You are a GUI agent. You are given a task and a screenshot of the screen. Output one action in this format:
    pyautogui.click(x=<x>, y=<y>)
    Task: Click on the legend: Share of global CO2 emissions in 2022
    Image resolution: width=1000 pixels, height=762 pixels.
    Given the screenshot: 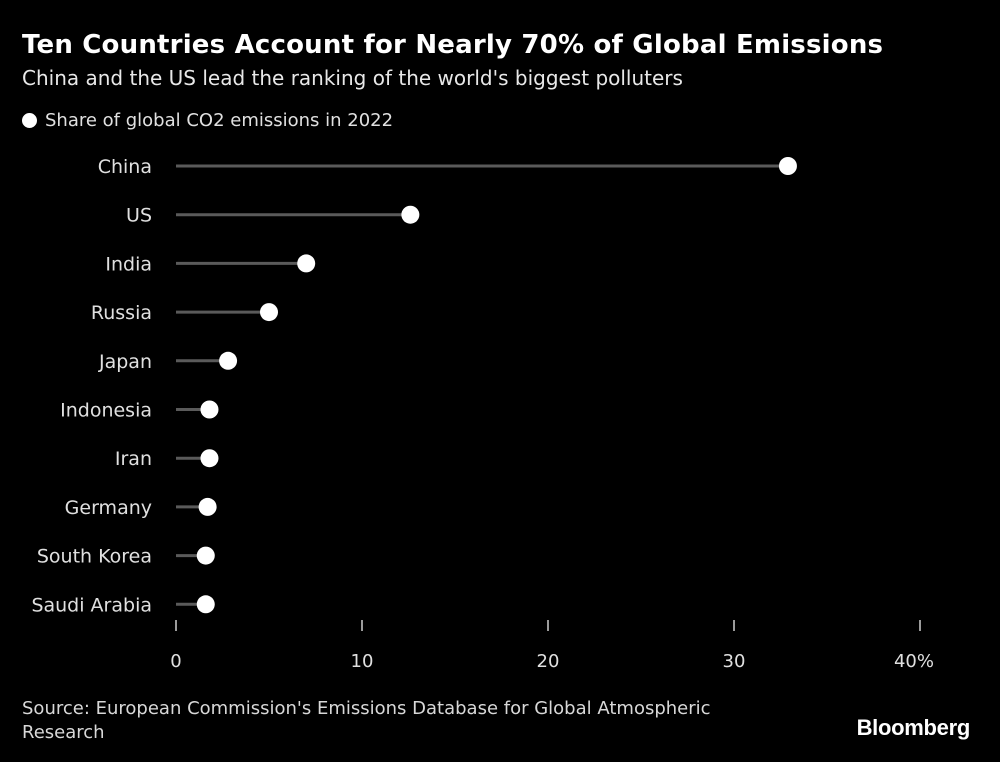 What is the action you would take?
    pyautogui.click(x=207, y=120)
    